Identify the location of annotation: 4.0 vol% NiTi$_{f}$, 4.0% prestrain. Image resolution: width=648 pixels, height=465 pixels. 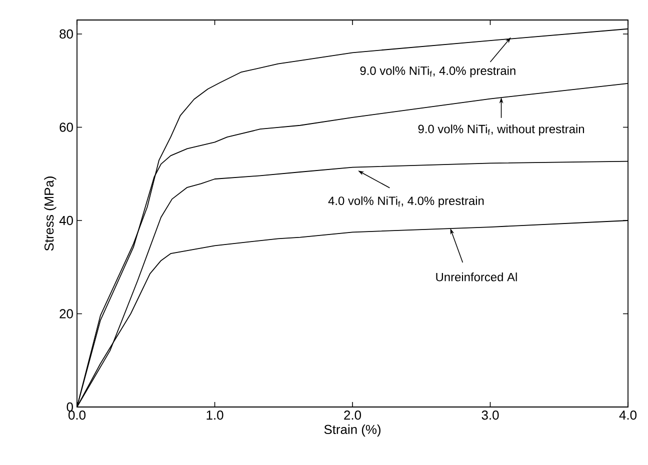
(406, 202).